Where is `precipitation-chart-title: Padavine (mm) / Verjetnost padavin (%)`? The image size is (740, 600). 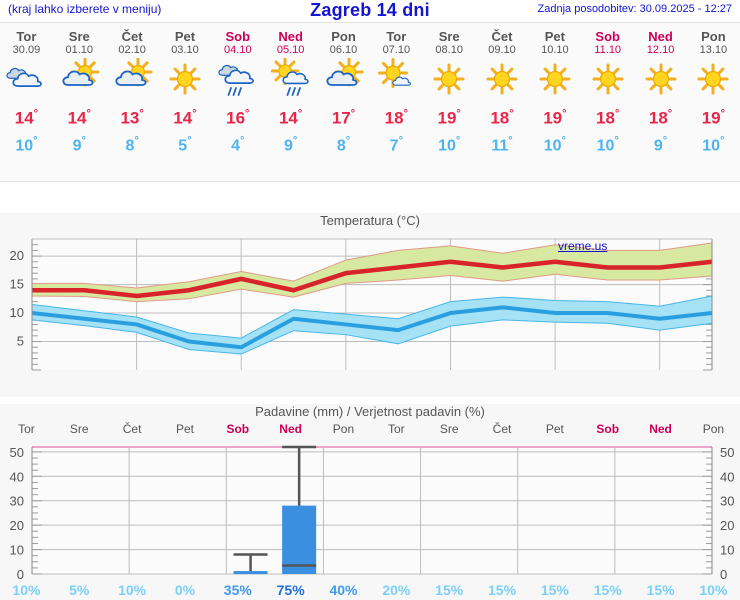 precipitation-chart-title: Padavine (mm) / Verjetnost padavin (%) is located at coordinates (370, 411).